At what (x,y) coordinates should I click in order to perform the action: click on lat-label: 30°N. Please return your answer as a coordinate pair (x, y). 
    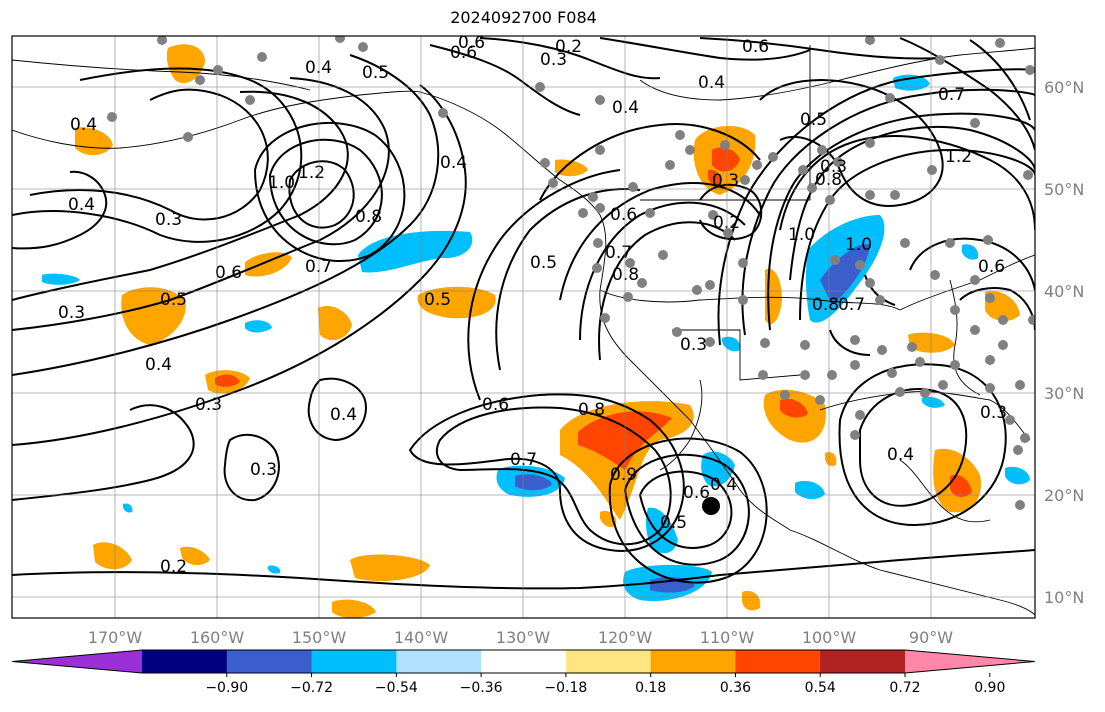
    Looking at the image, I should click on (1064, 393).